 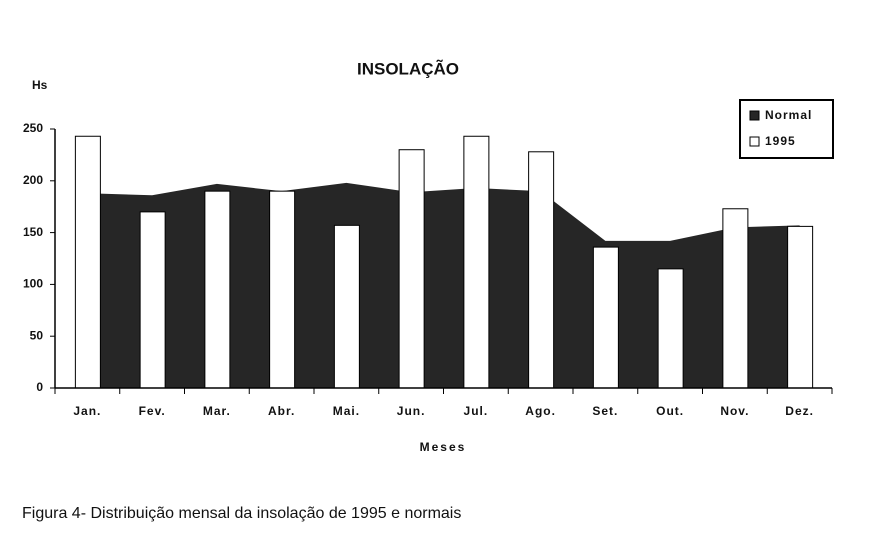 I want to click on y-tick-label: 50, so click(x=37, y=335).